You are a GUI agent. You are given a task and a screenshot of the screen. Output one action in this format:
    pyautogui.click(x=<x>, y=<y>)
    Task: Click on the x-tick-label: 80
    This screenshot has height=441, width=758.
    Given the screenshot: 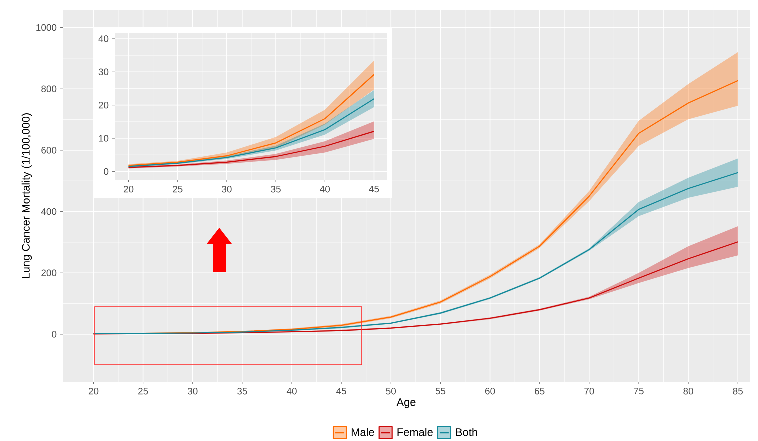 What is the action you would take?
    pyautogui.click(x=689, y=391)
    